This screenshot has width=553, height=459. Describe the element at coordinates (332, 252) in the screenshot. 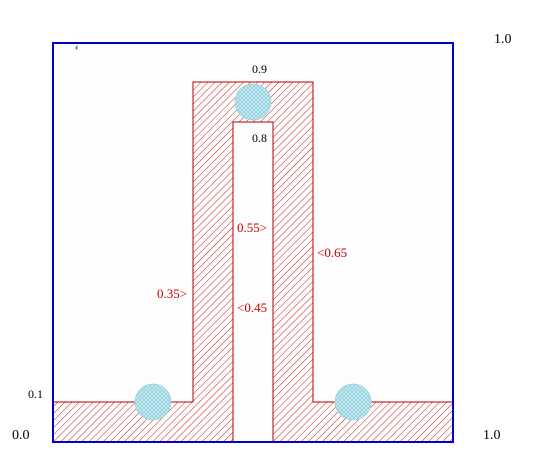

I see `label-outer-right-edge: <0.65` at that location.